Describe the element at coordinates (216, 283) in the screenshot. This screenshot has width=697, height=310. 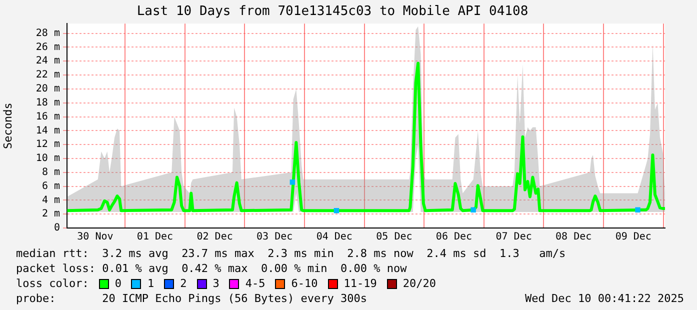
I see `legend-label: 3` at that location.